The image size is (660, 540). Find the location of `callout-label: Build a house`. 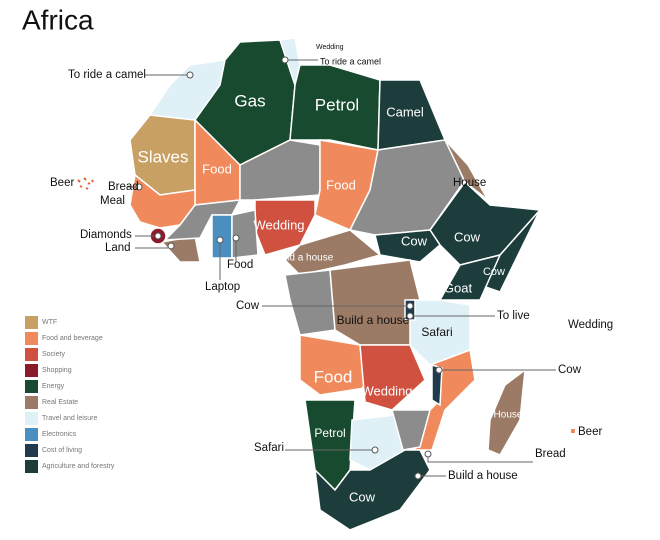

callout-label: Build a house is located at coordinates (483, 476).